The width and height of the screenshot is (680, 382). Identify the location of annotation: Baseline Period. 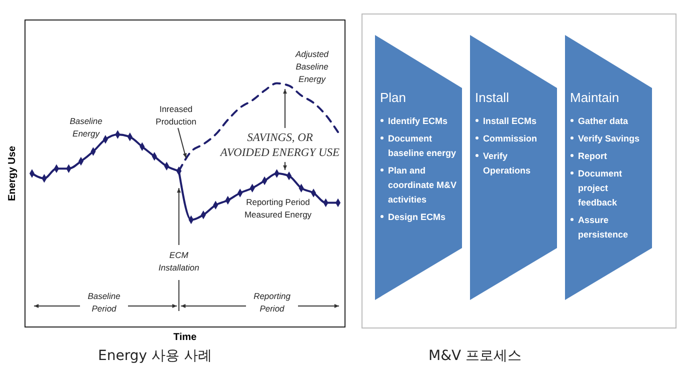
(104, 302).